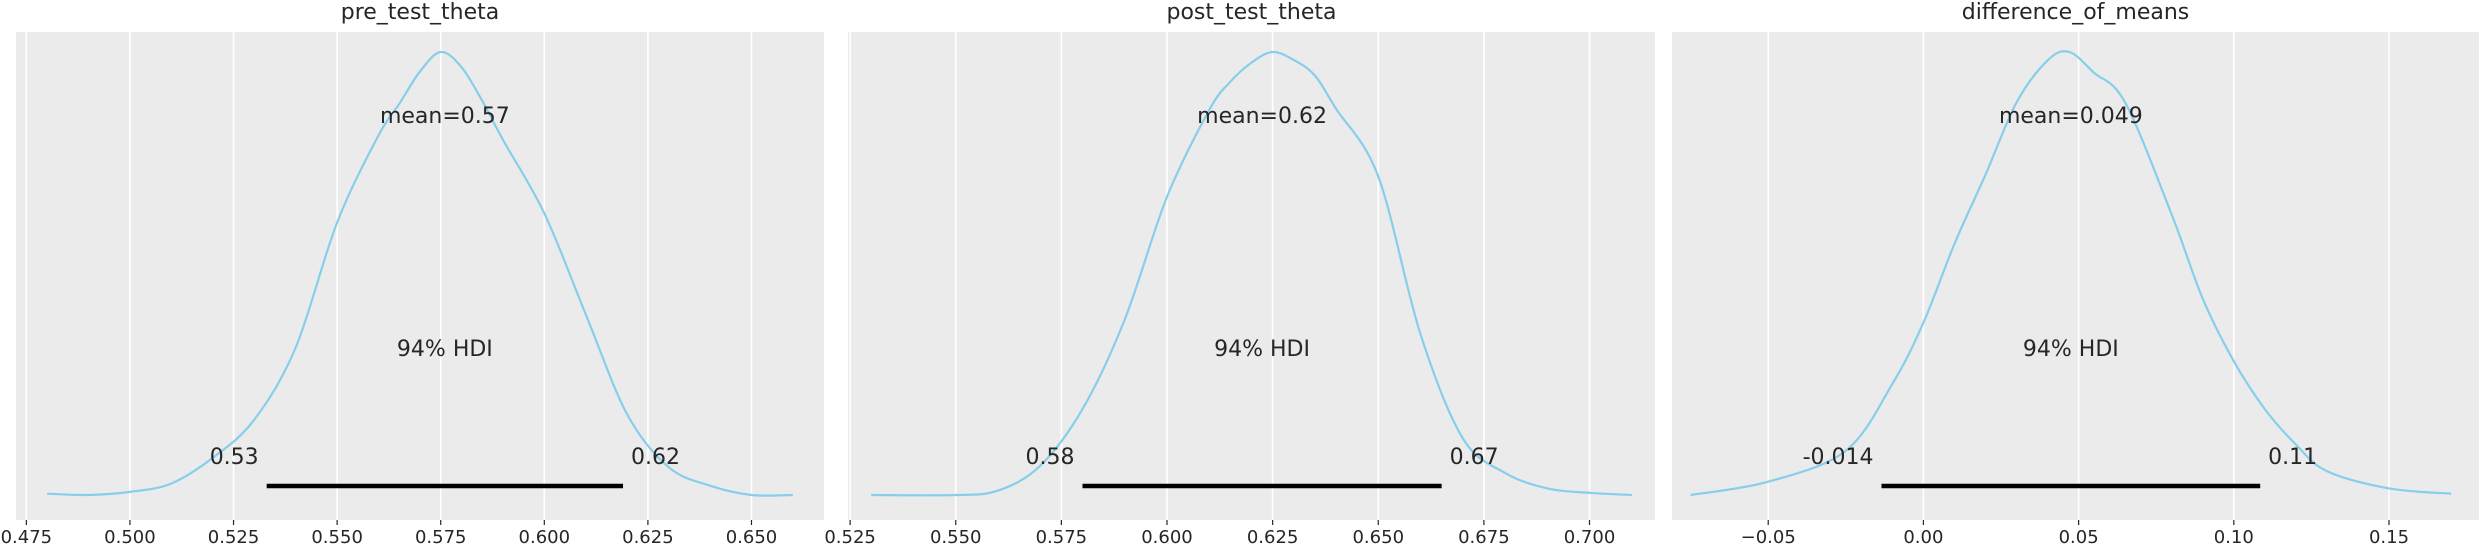 The image size is (2484, 552). What do you see at coordinates (2292, 457) in the screenshot?
I see `hdi-upper-label: 0.11` at bounding box center [2292, 457].